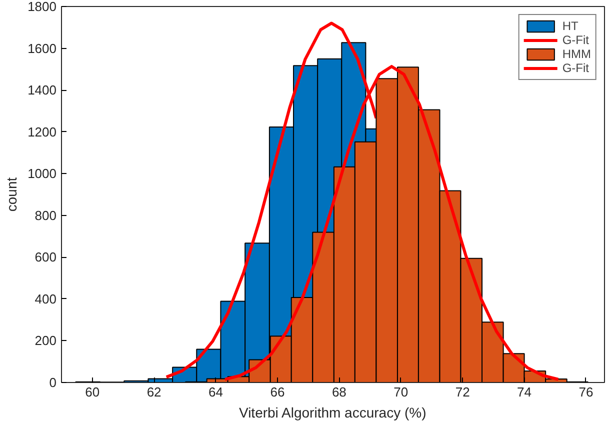  Describe the element at coordinates (42, 7) in the screenshot. I see `y-tick-label: 1800` at that location.